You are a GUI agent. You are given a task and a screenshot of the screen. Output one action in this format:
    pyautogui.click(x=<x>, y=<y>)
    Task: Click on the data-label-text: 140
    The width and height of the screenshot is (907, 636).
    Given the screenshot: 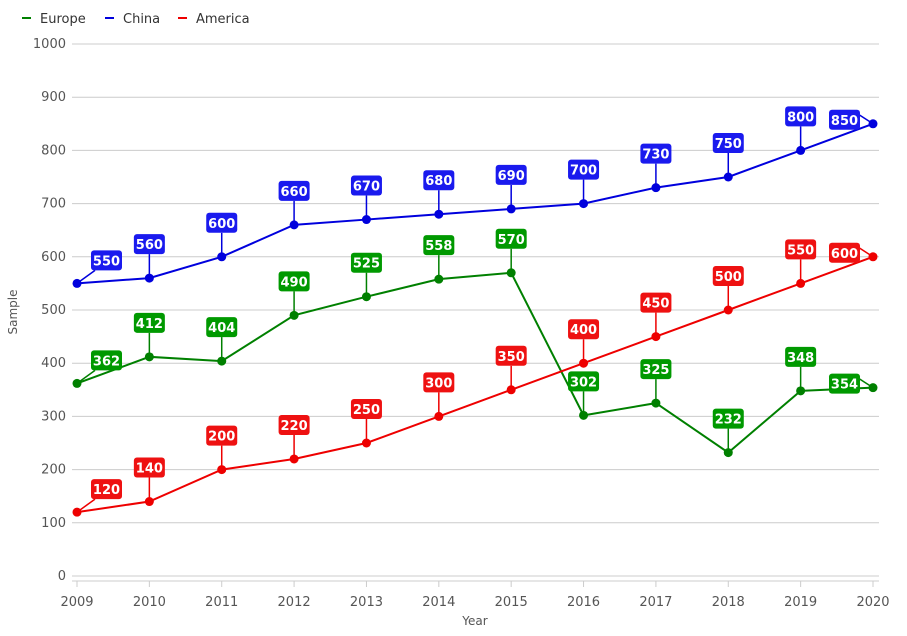 What is the action you would take?
    pyautogui.click(x=149, y=469)
    